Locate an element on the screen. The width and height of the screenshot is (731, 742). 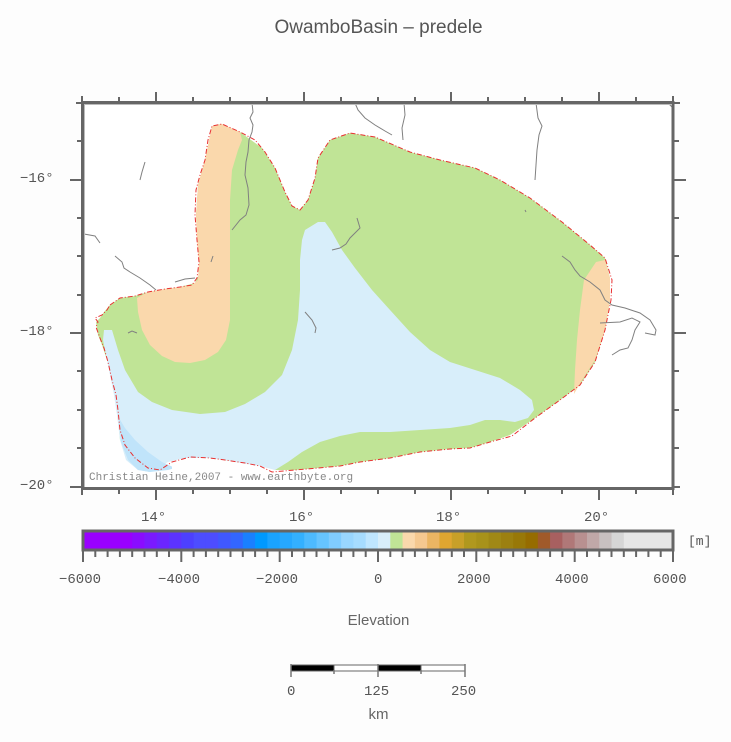
scalebar-label-125: 125 is located at coordinates (377, 692).